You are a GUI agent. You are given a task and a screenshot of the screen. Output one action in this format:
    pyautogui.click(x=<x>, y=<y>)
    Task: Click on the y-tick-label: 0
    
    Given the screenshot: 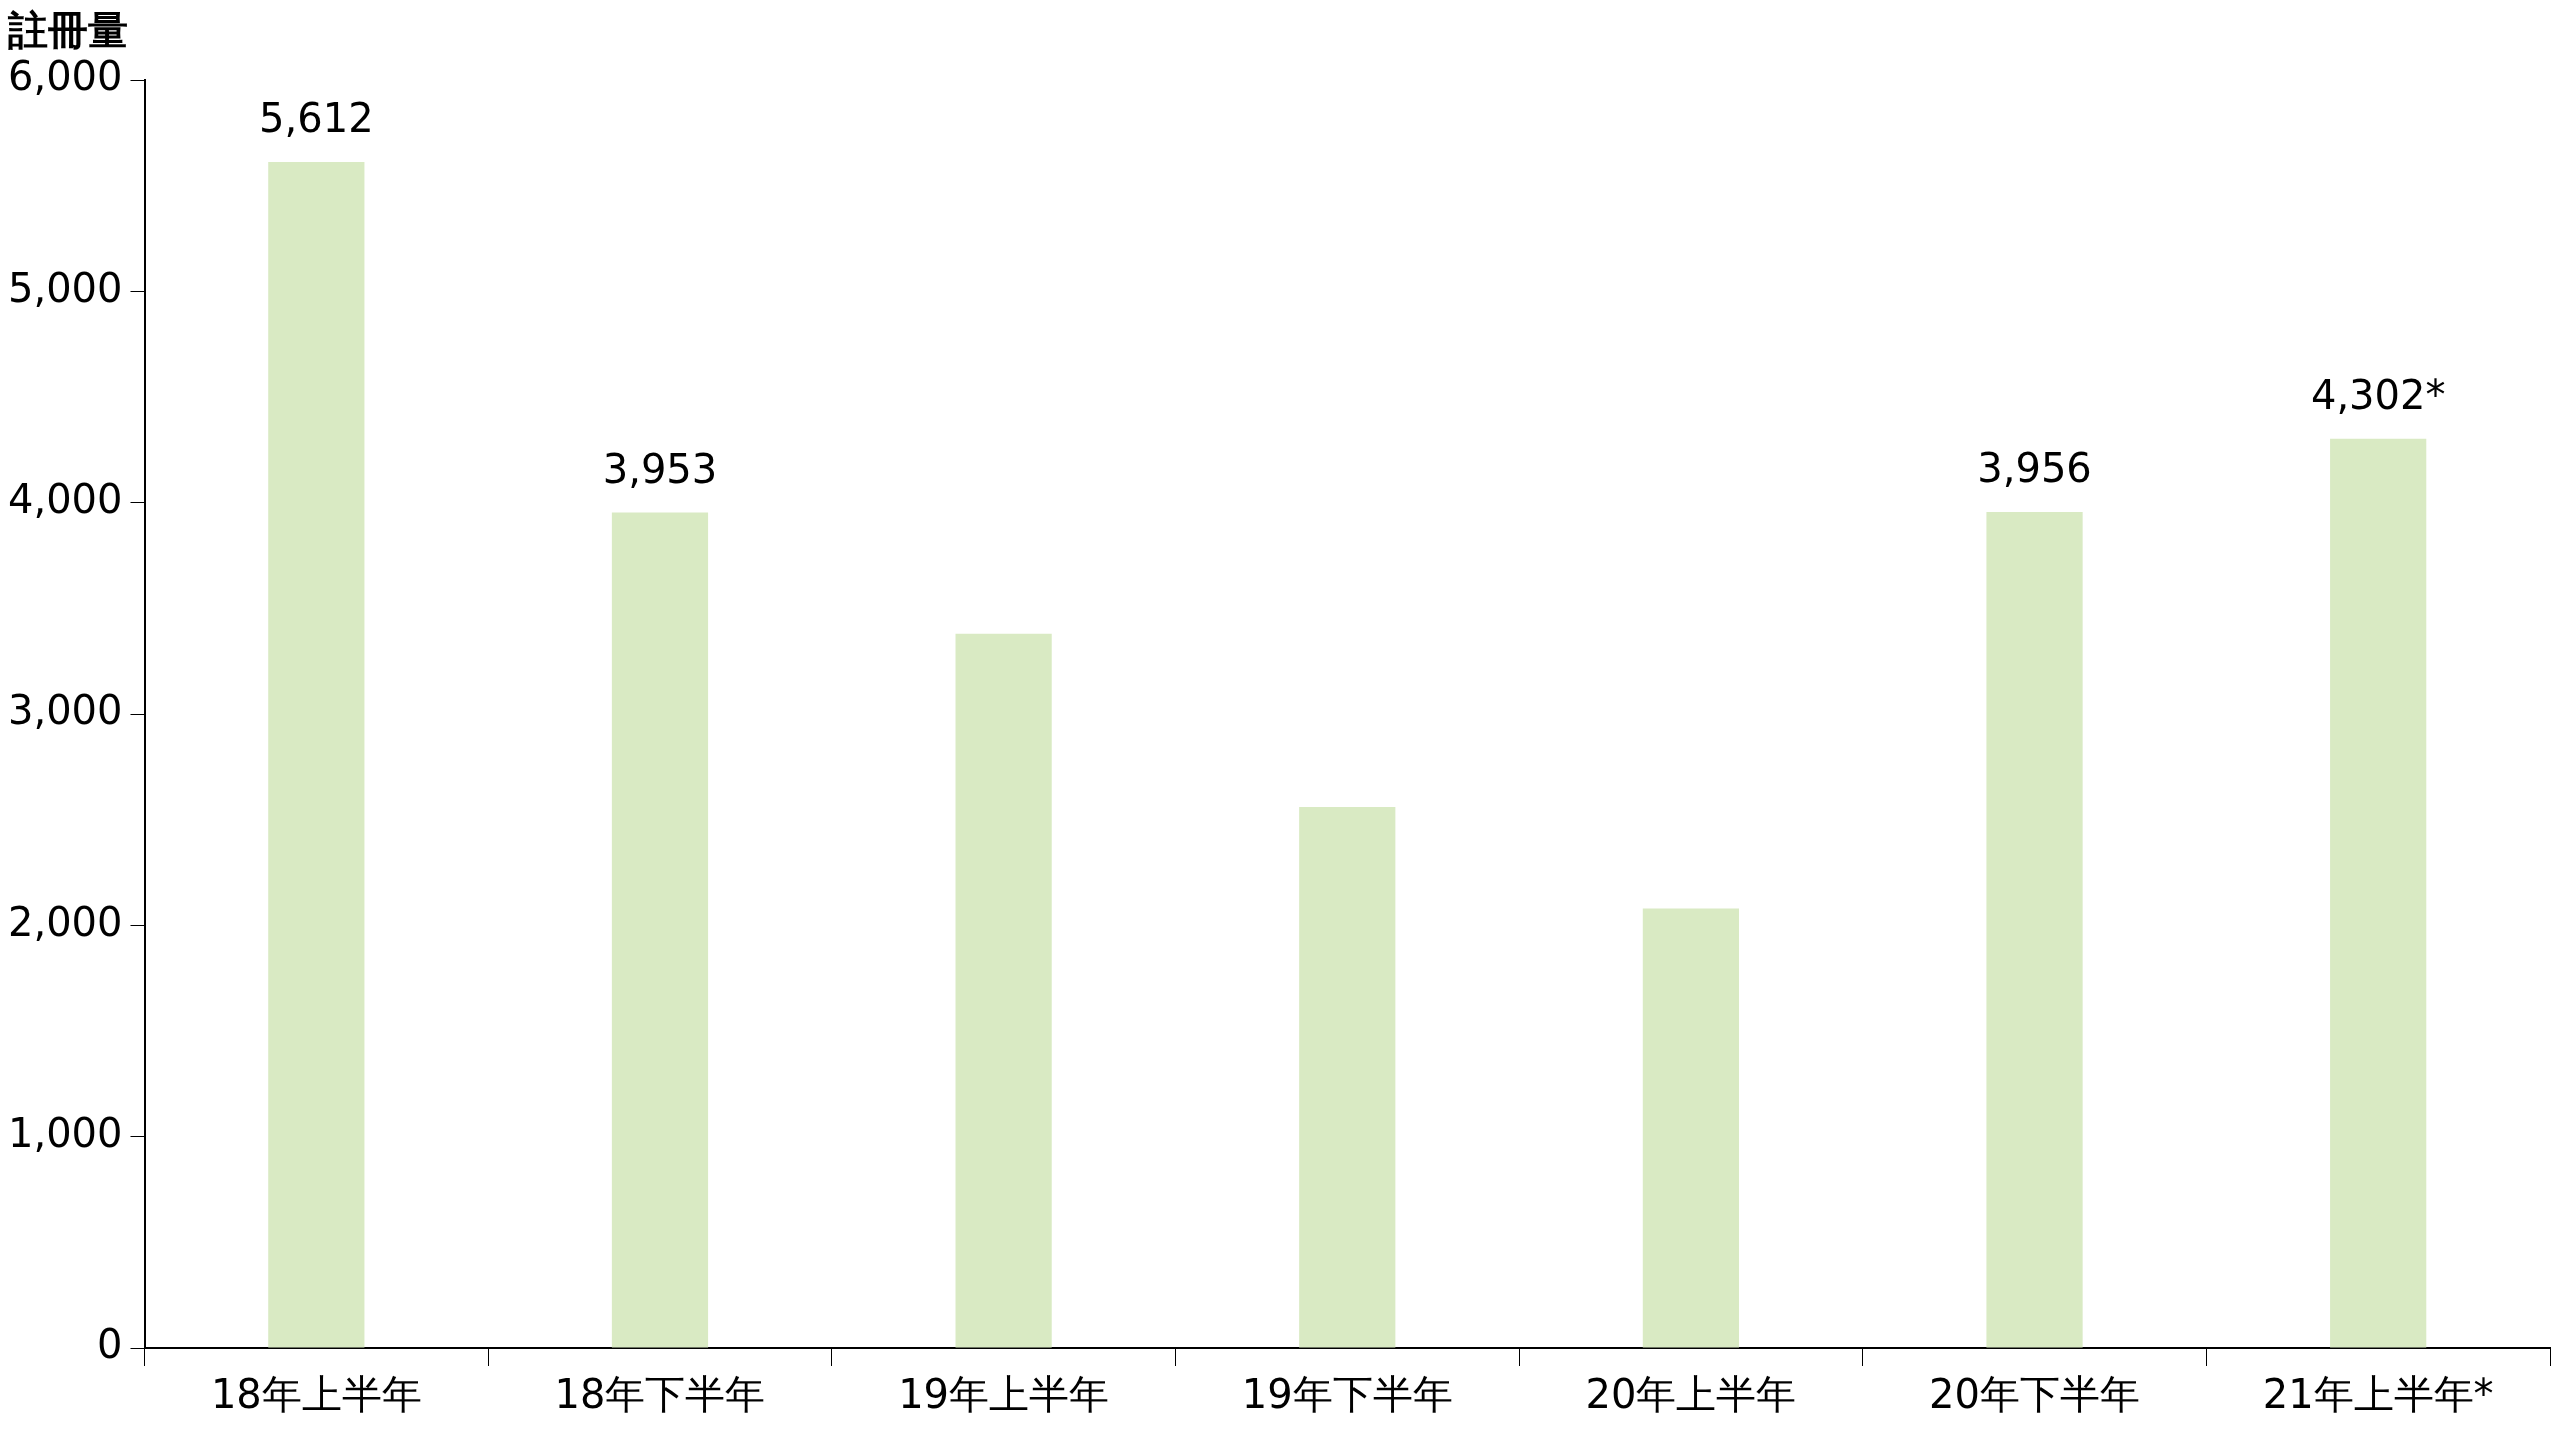 What is the action you would take?
    pyautogui.click(x=110, y=1344)
    